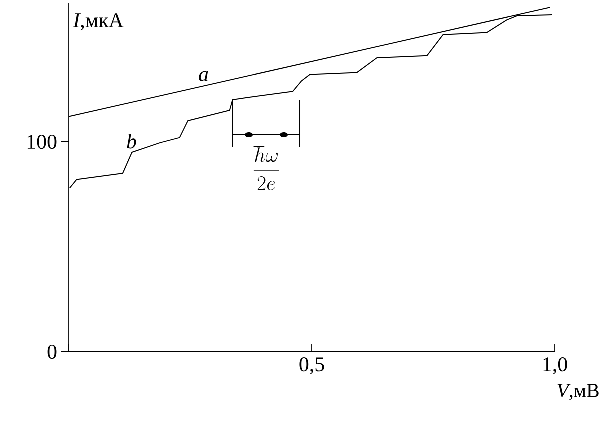 The image size is (602, 427). What do you see at coordinates (312, 366) in the screenshot?
I see `x-tick-label: 0,5` at bounding box center [312, 366].